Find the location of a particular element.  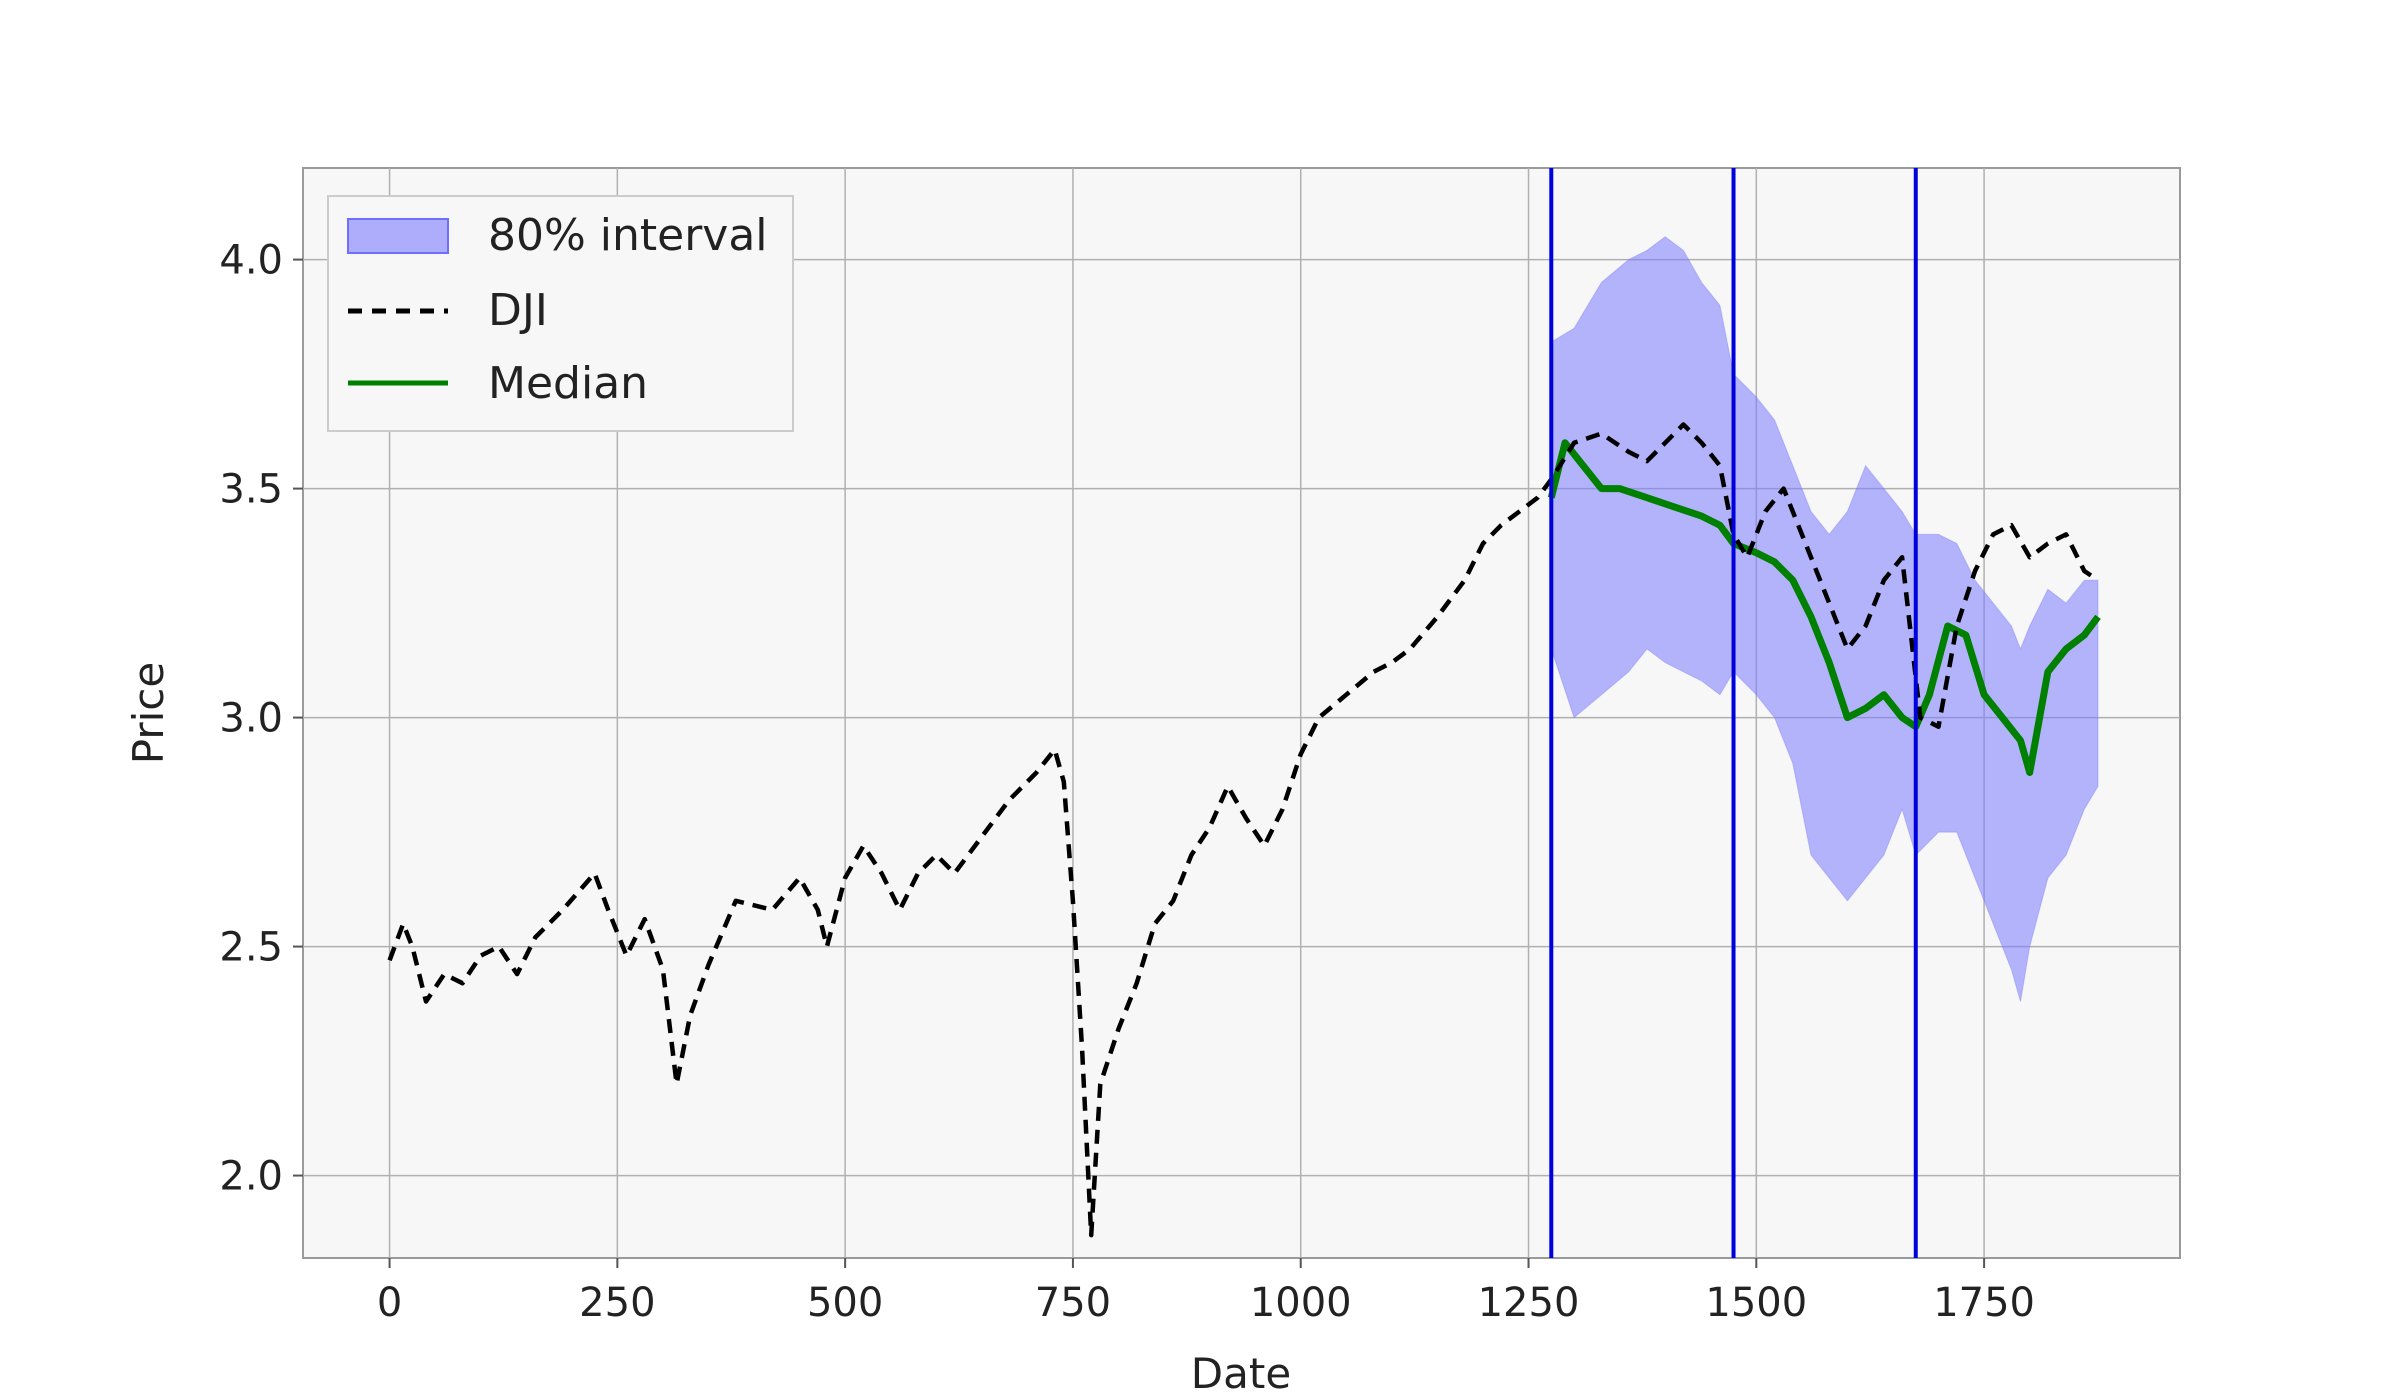

y-axis-label: Price is located at coordinates (148, 713).